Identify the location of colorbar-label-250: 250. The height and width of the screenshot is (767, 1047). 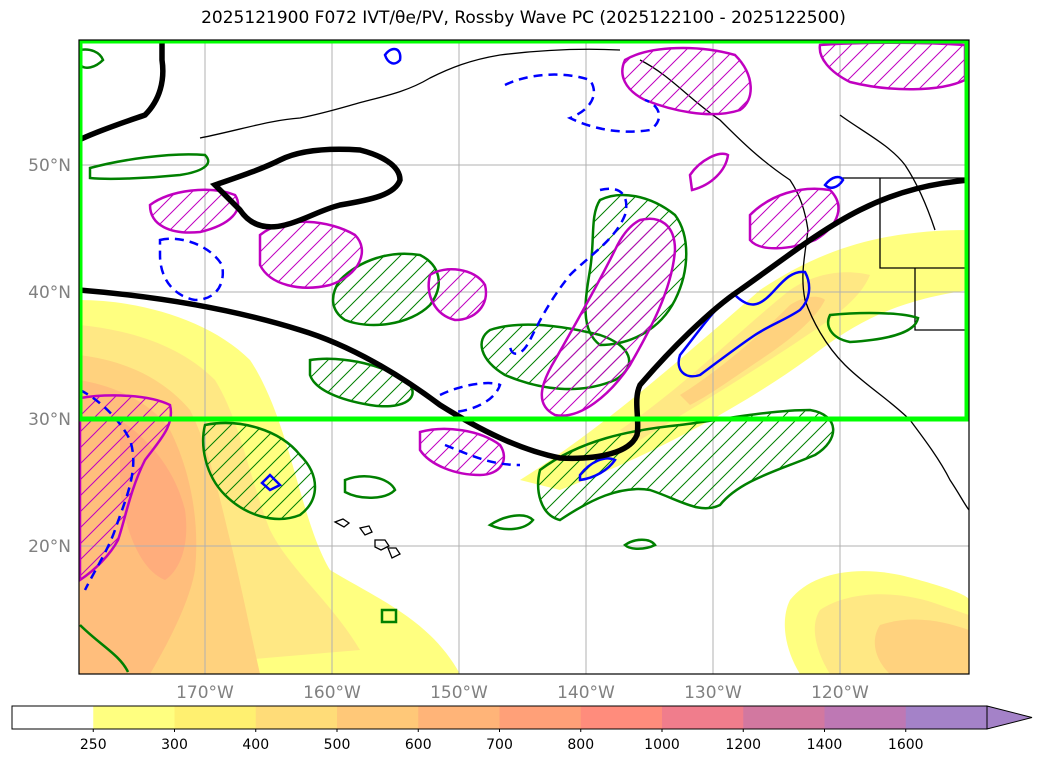
(93, 745).